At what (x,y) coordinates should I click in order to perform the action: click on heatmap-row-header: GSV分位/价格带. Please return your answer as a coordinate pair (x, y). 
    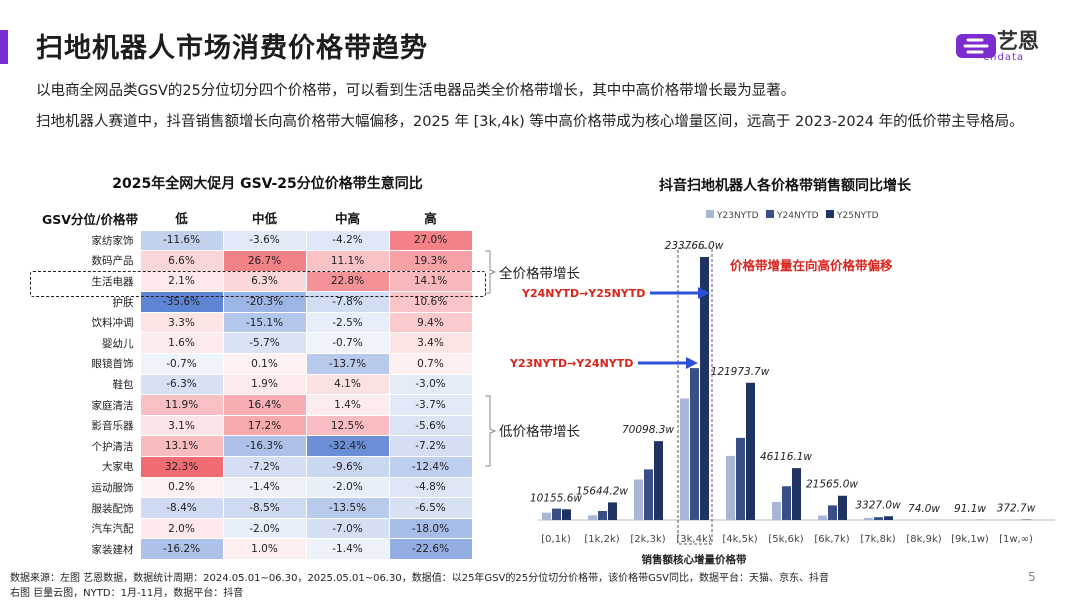
    Looking at the image, I should click on (89, 219).